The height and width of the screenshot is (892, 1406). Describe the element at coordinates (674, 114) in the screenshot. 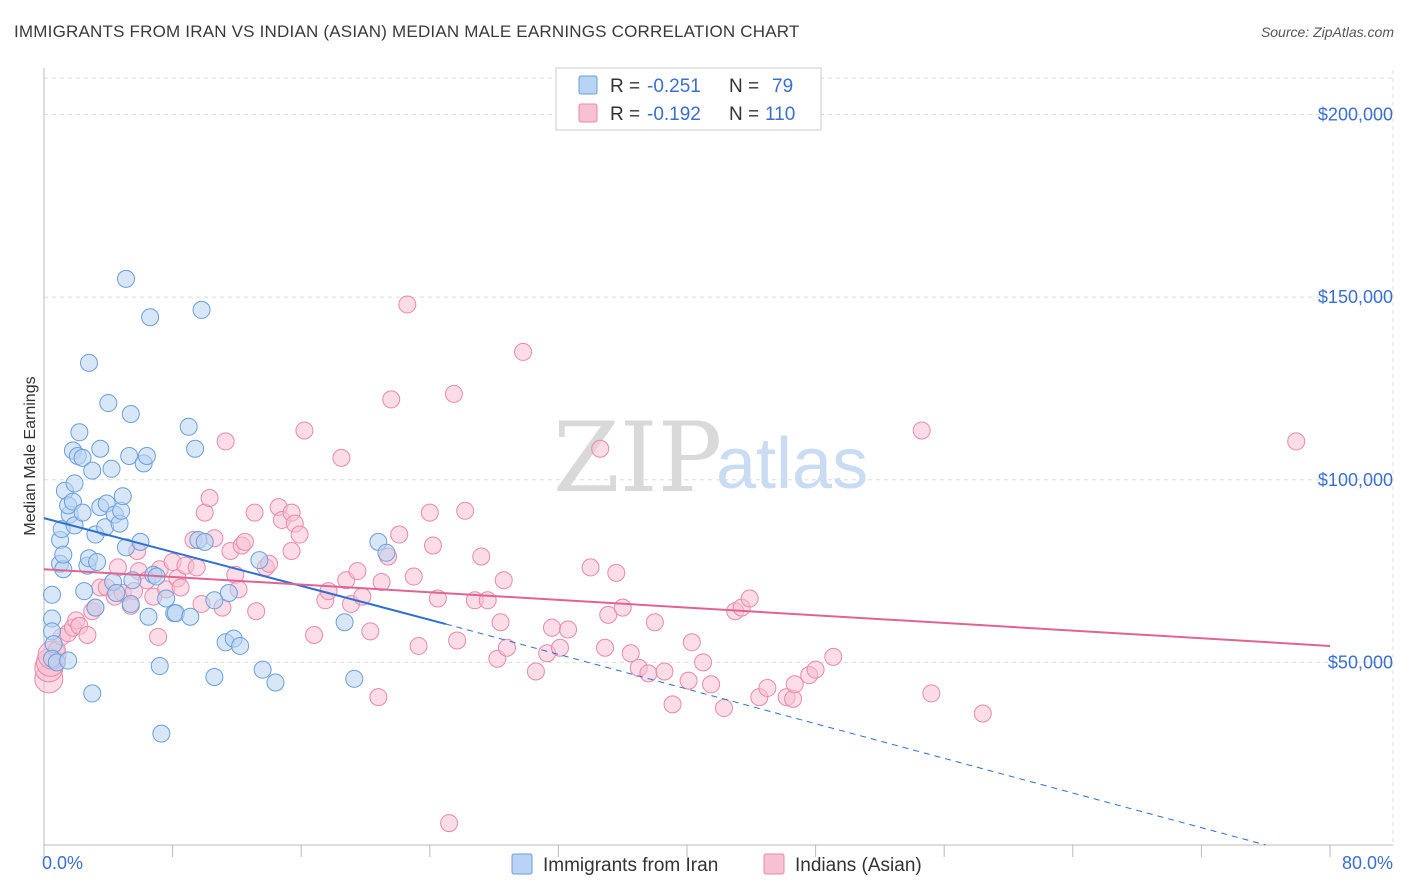

I see `legend-r-value-indians: -0.192` at that location.